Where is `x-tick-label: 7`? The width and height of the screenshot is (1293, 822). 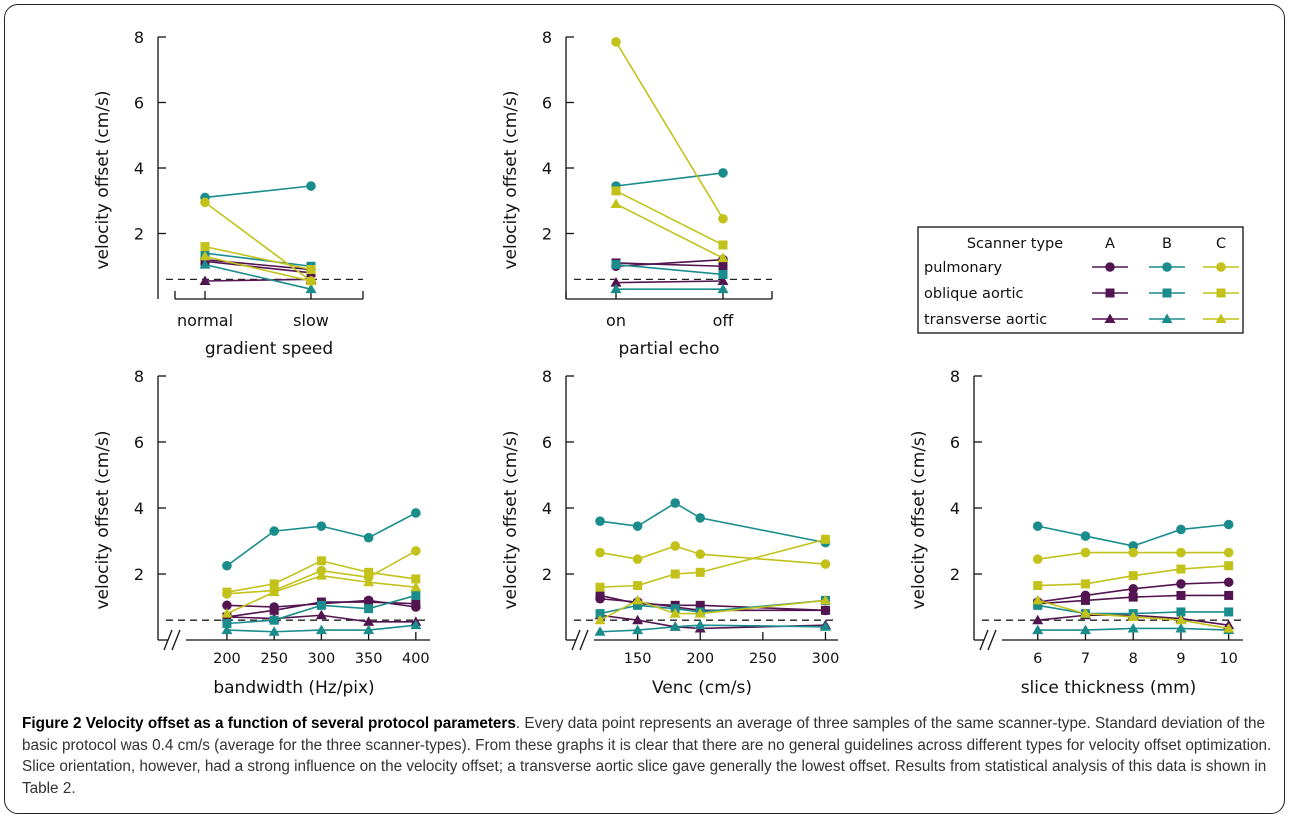
x-tick-label: 7 is located at coordinates (1085, 659).